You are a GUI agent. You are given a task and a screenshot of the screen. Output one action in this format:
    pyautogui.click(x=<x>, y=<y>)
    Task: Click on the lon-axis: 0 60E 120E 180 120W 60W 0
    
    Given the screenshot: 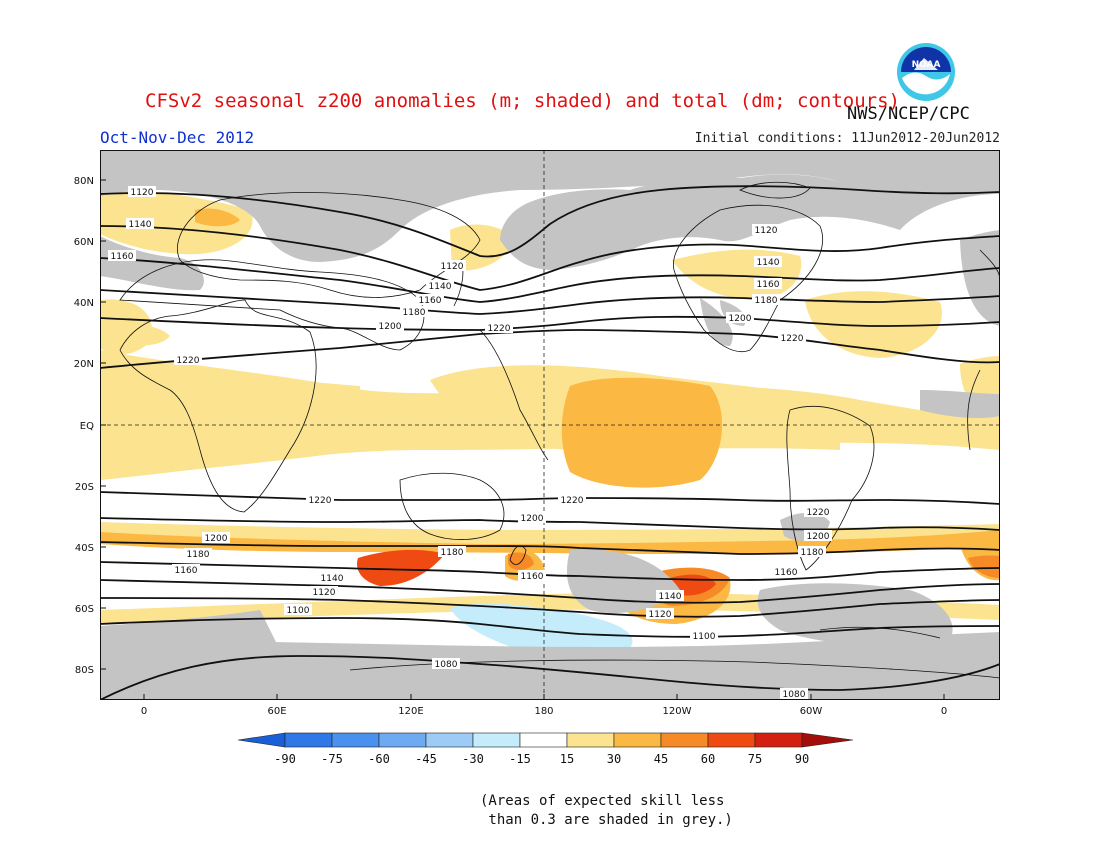 What is the action you would take?
    pyautogui.click(x=544, y=711)
    